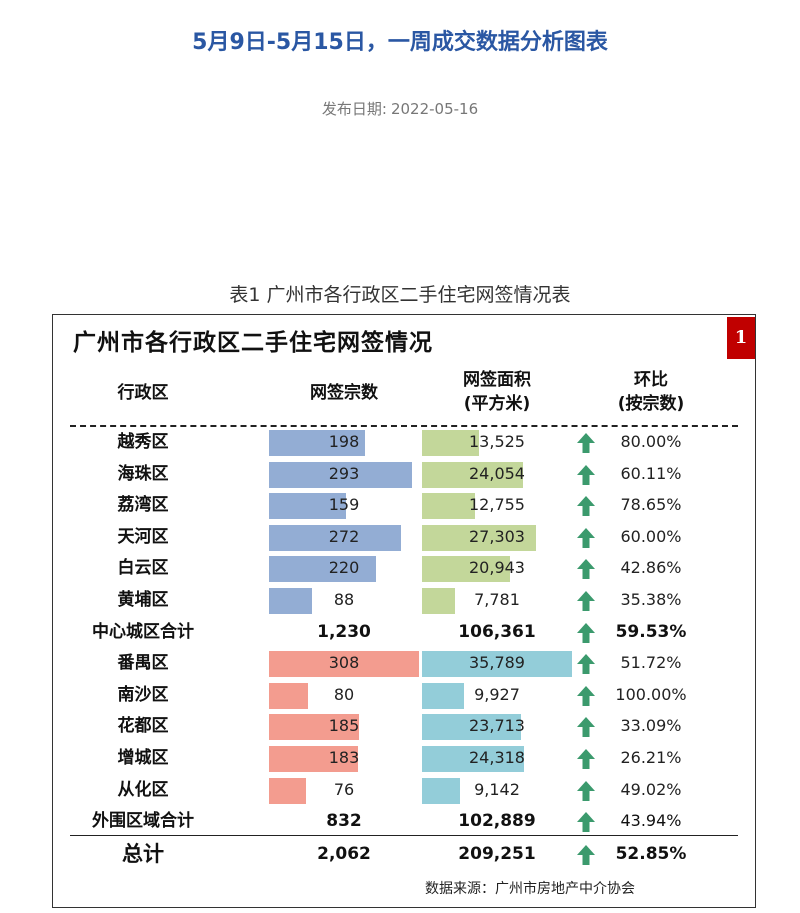  Describe the element at coordinates (344, 599) in the screenshot. I see `count-value: 88` at that location.